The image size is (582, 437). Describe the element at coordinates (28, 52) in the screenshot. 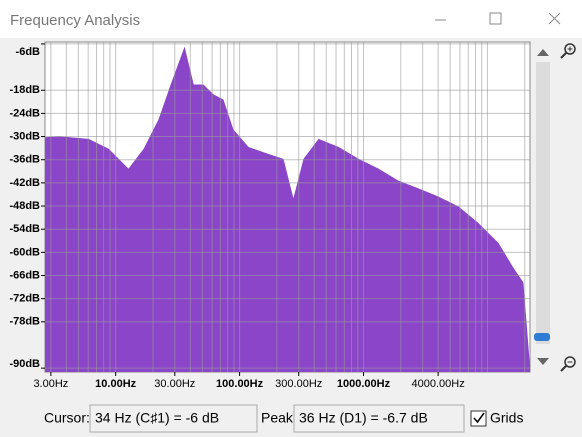

I see `y-tick-label: -6dB` at that location.